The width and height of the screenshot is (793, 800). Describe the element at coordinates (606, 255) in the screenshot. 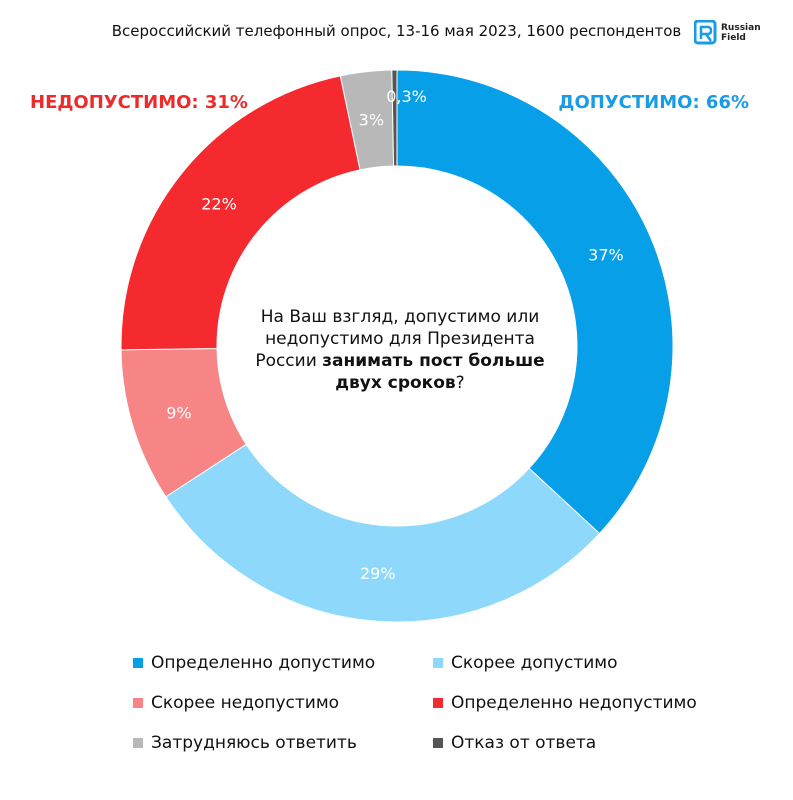

I see `slice-value-label: 37%` at that location.